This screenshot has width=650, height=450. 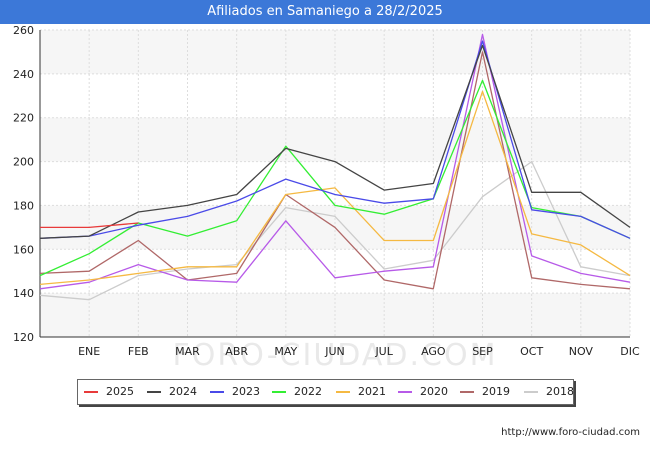 I want to click on x-tick-label: AGO, so click(x=433, y=351).